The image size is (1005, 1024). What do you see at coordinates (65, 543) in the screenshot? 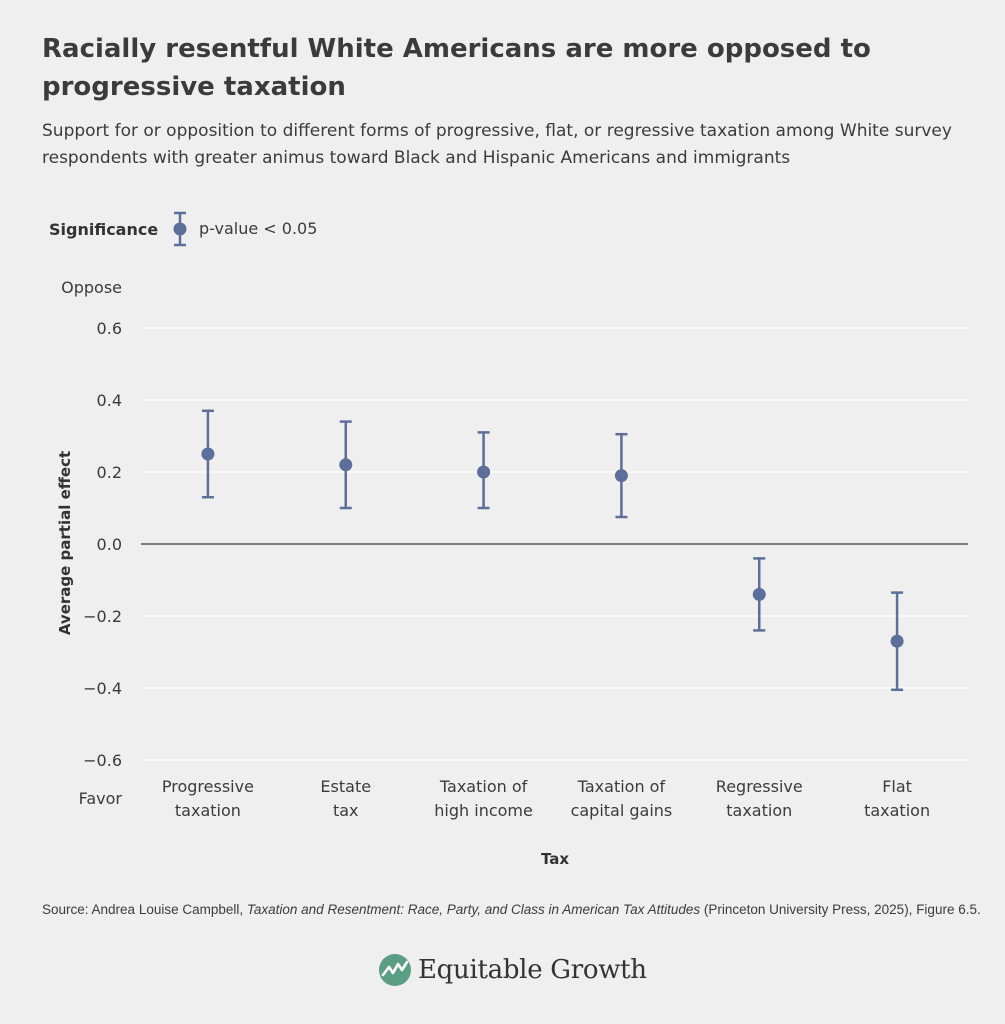
I see `y-axis-label: Average partial effect` at bounding box center [65, 543].